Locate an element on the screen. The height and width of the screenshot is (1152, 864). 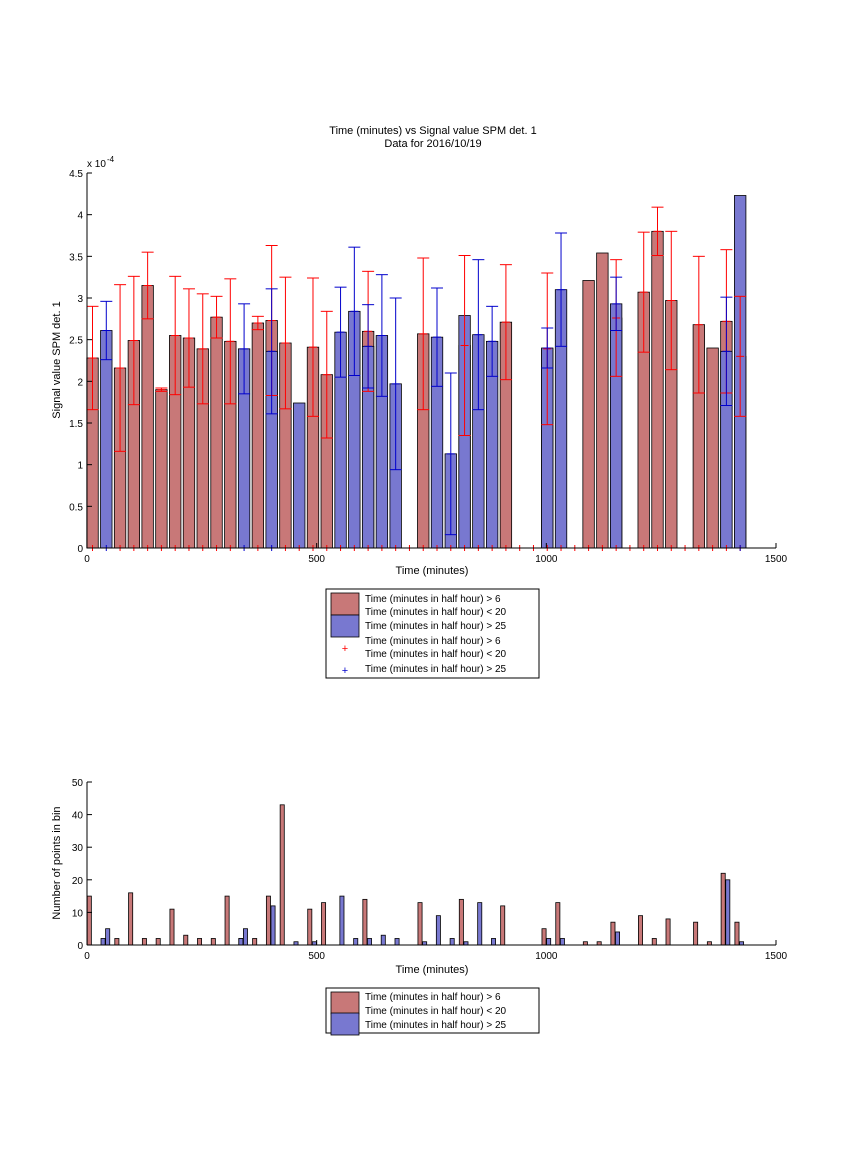
top-y-tick-label: 0.5 is located at coordinates (76, 507).